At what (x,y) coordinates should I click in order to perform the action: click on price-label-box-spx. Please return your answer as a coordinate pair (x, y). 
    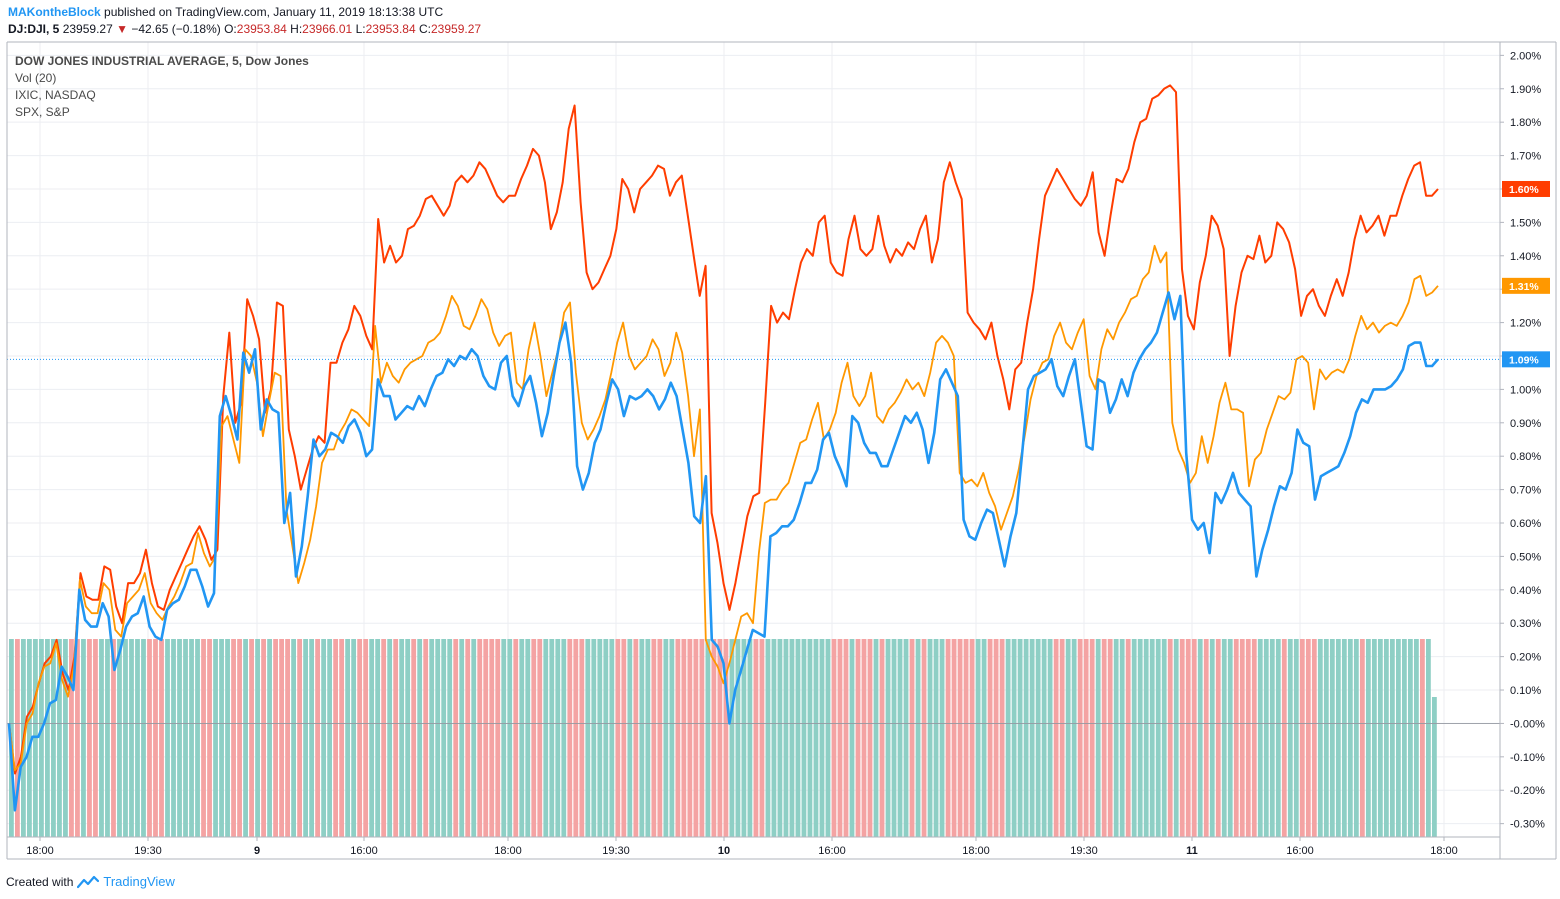
    Looking at the image, I should click on (1526, 285).